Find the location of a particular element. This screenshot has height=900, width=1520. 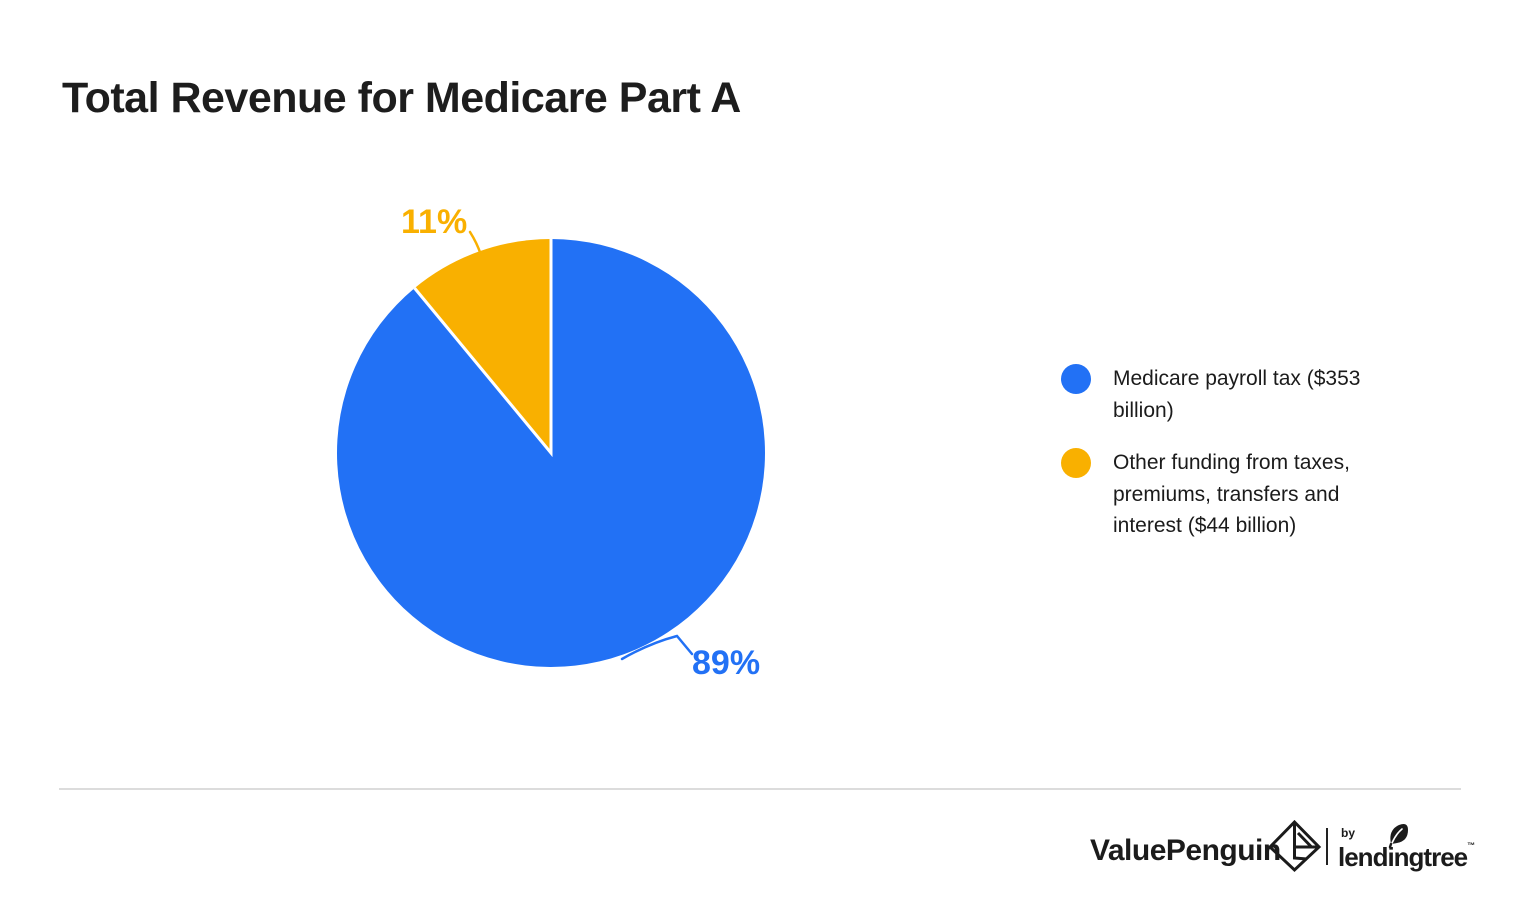

chart-title: Total Revenue for Medicare Part A is located at coordinates (401, 98).